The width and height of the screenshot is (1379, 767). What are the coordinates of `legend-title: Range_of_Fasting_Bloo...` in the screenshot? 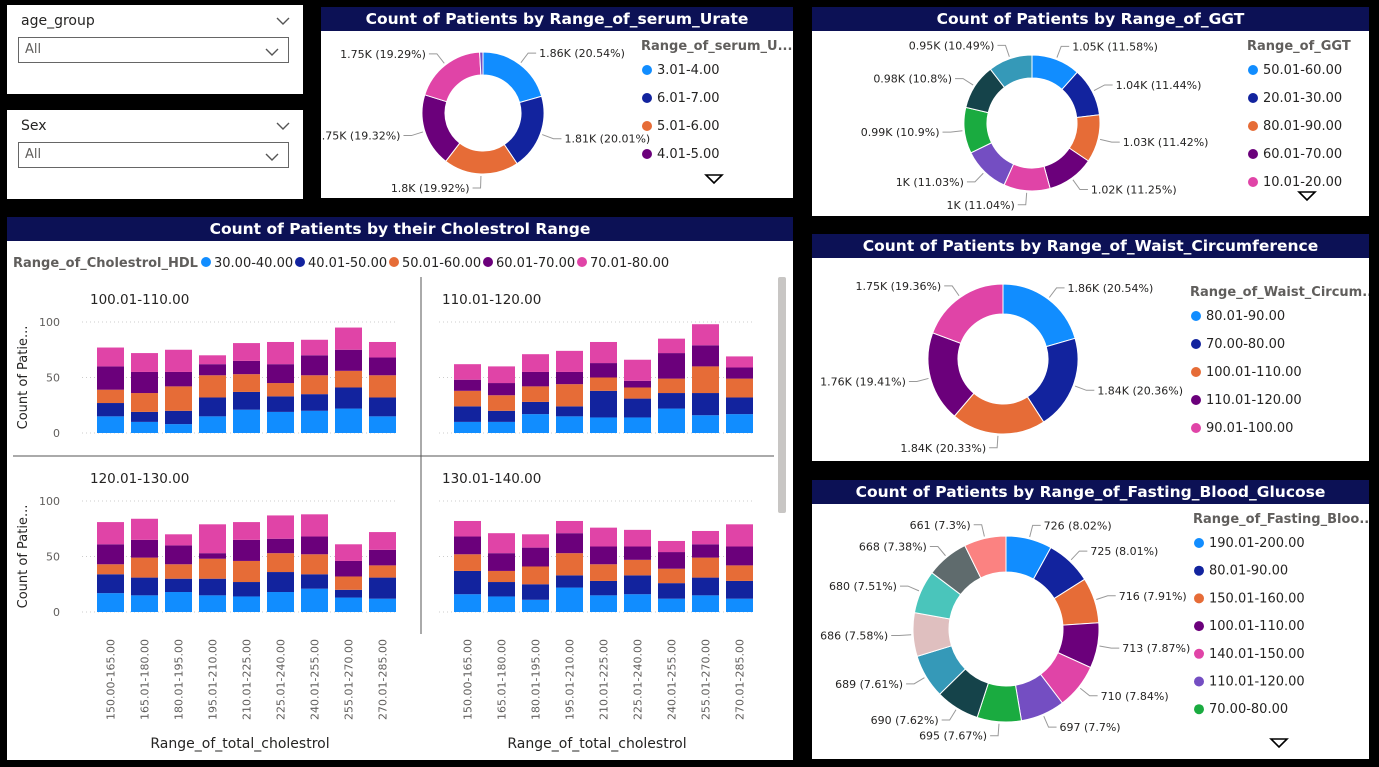 It's located at (1281, 519).